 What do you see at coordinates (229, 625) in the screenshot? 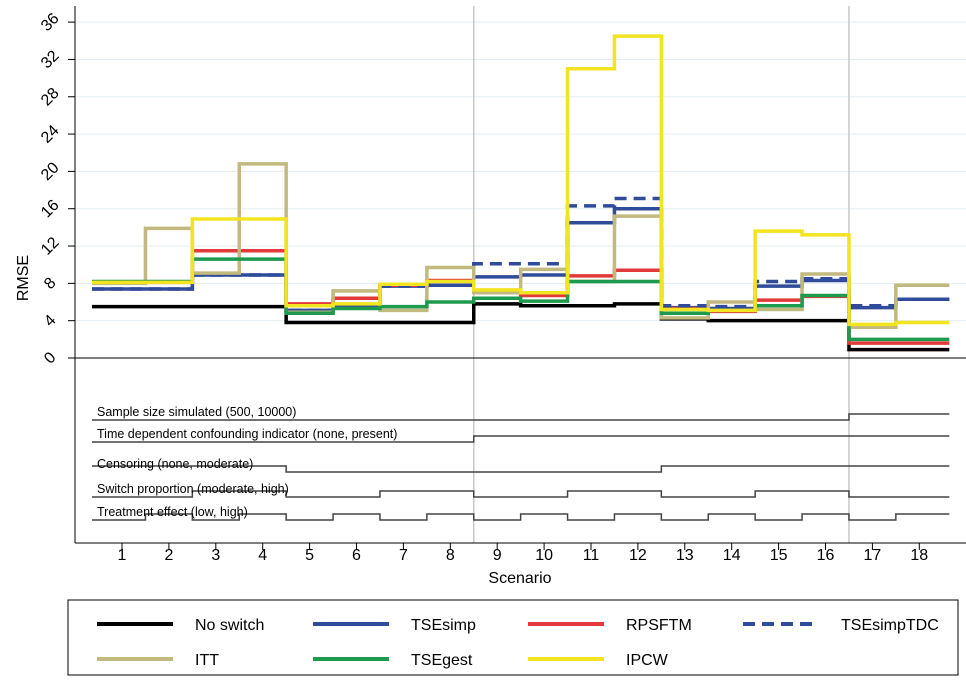
I see `legend-label: No switch` at bounding box center [229, 625].